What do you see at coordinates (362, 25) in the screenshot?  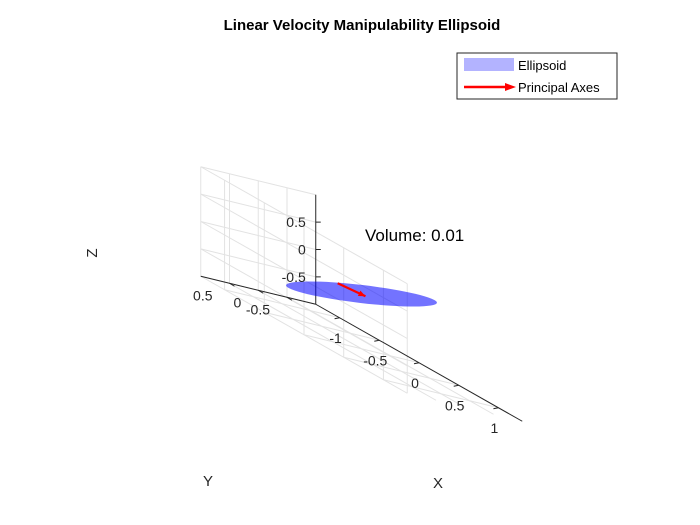 I see `chart-title: Linear Velocity Manipulability Ellipsoid` at bounding box center [362, 25].